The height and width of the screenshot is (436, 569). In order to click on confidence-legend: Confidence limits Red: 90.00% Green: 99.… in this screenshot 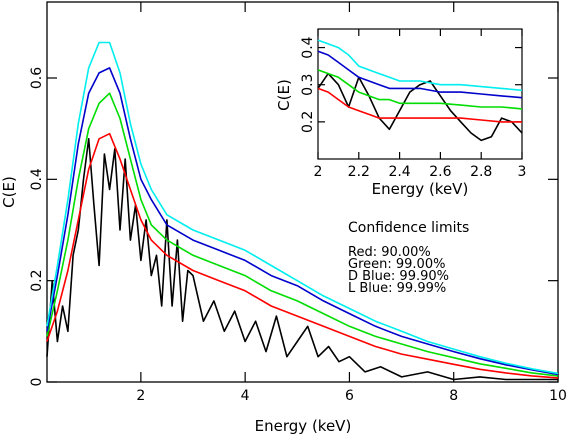, I will do `click(408, 258)`.